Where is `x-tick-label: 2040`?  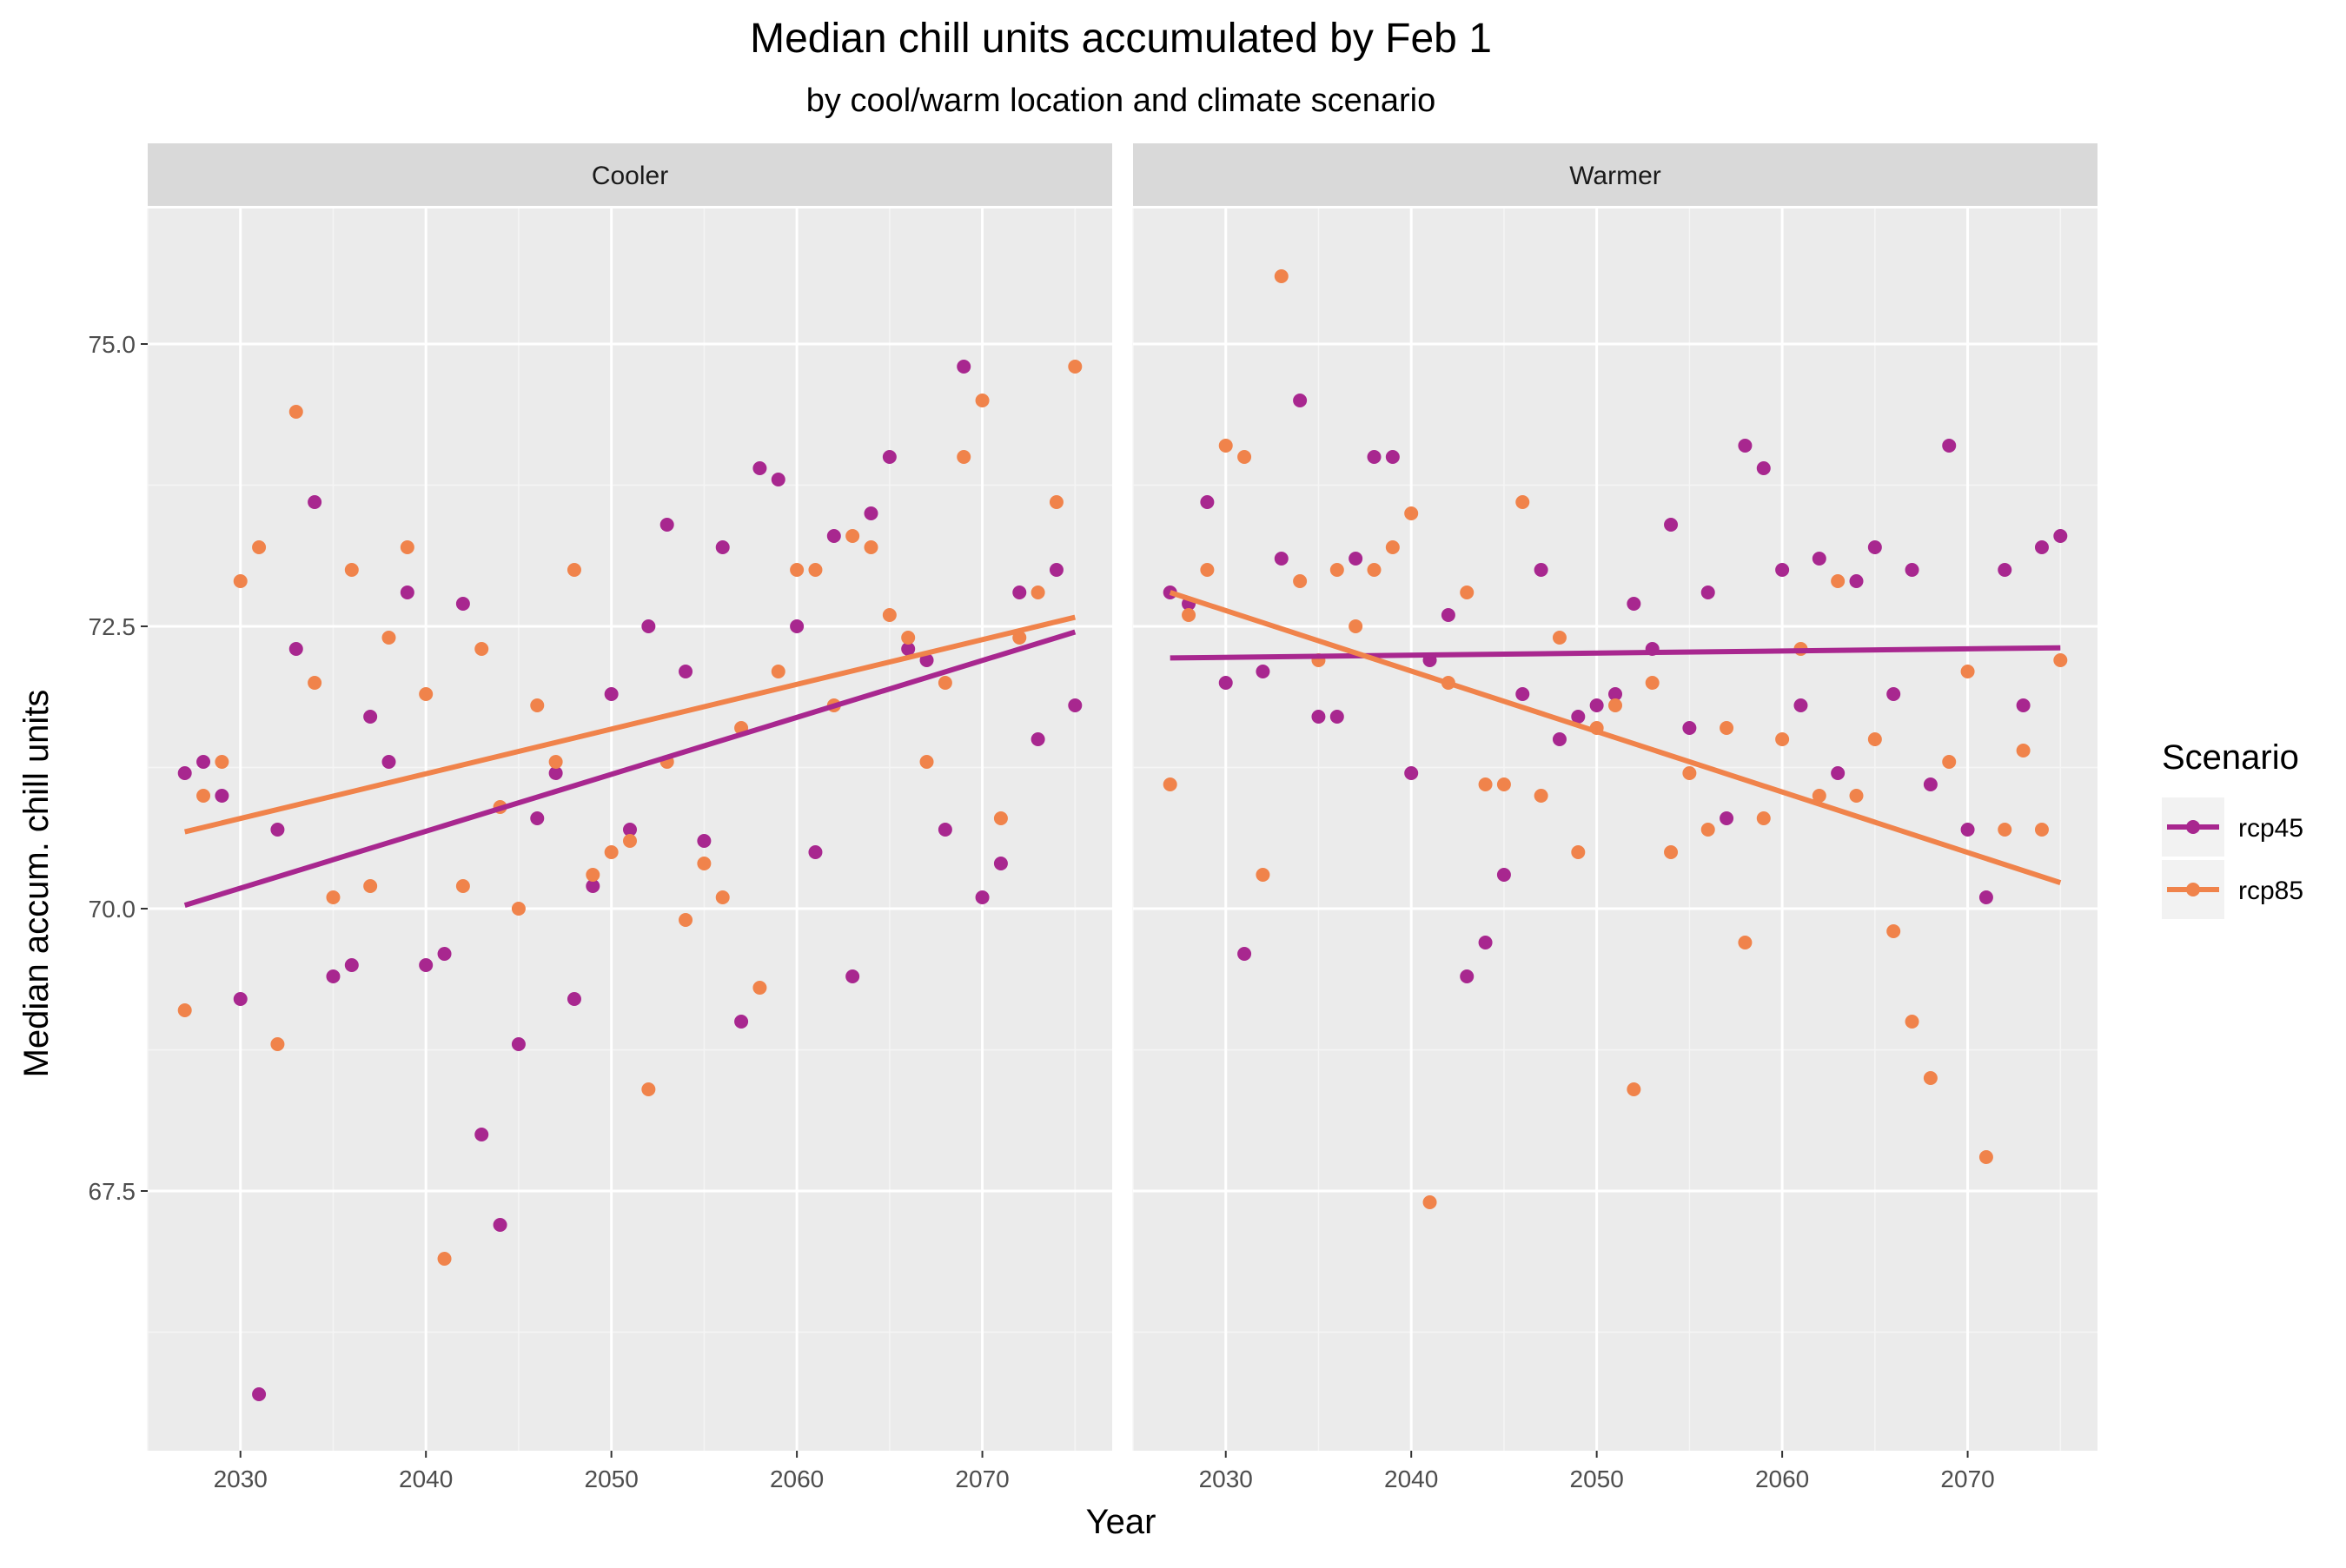 x-tick-label: 2040 is located at coordinates (1411, 1478).